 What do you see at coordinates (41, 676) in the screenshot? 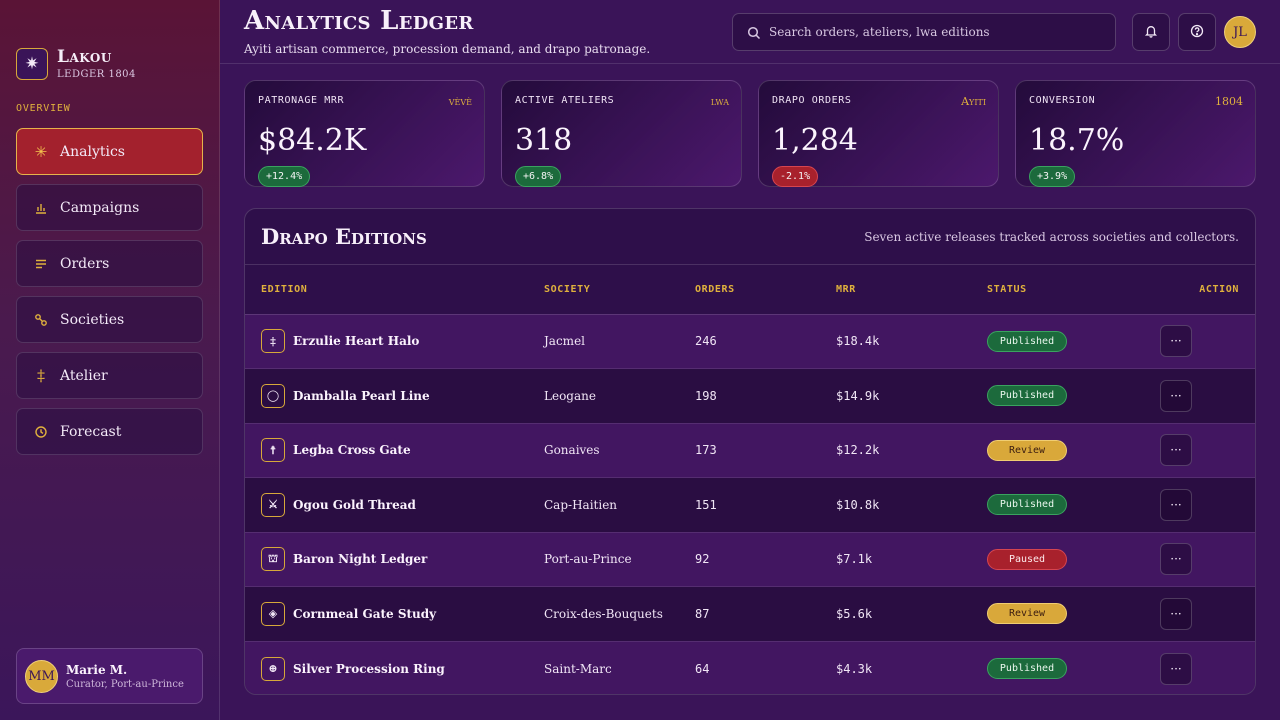
I see `avatar: MM` at bounding box center [41, 676].